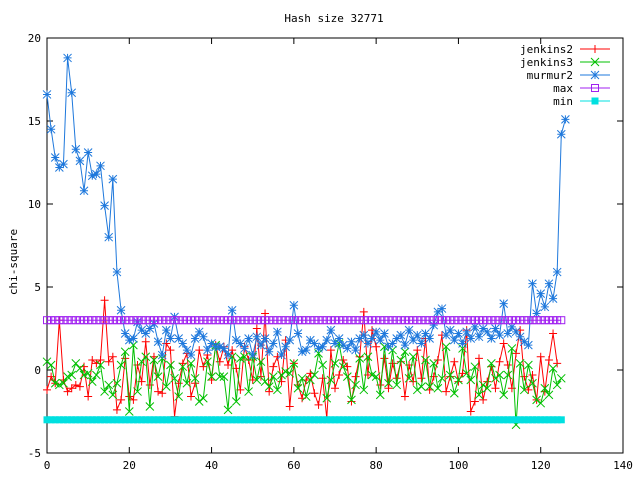 The width and height of the screenshot is (640, 480). What do you see at coordinates (293, 465) in the screenshot?
I see `x-tick-label: 60` at bounding box center [293, 465].